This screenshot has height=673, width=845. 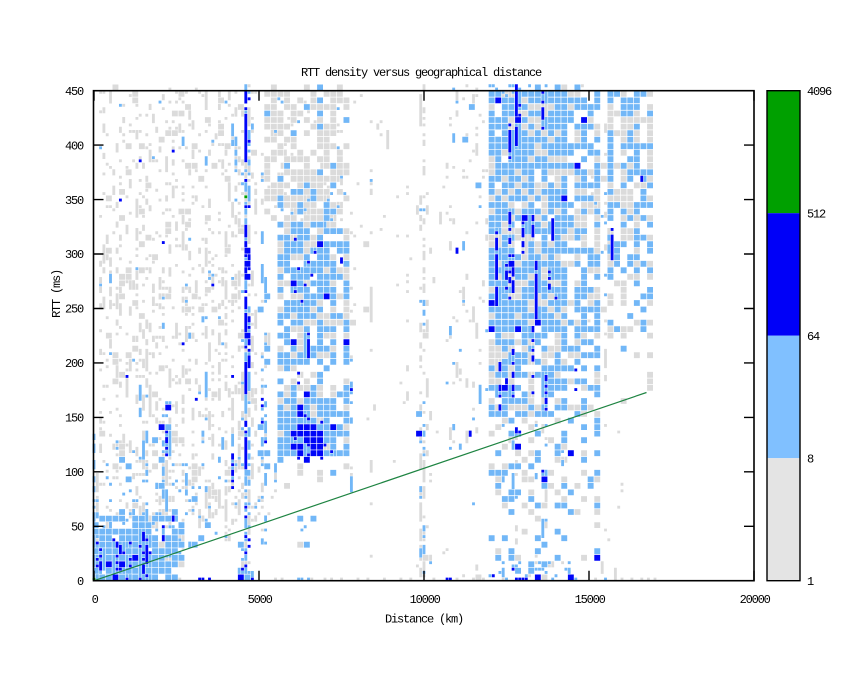 What do you see at coordinates (74, 310) in the screenshot?
I see `svg-text: 250` at bounding box center [74, 310].